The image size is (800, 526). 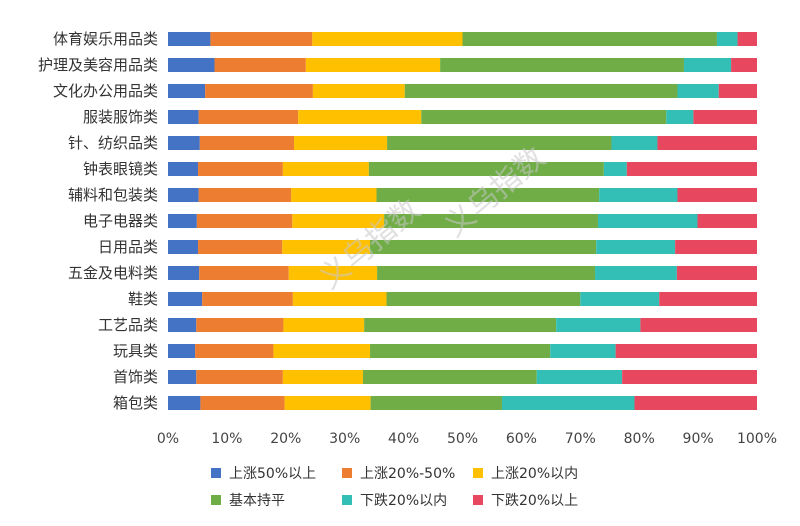 I want to click on category-label: 五金及电料类, so click(x=113, y=273).